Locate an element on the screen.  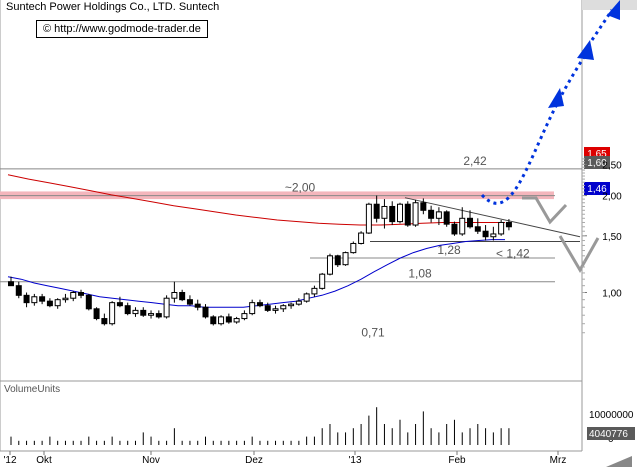
scroll-corner-icon is located at coordinates (619, 461).